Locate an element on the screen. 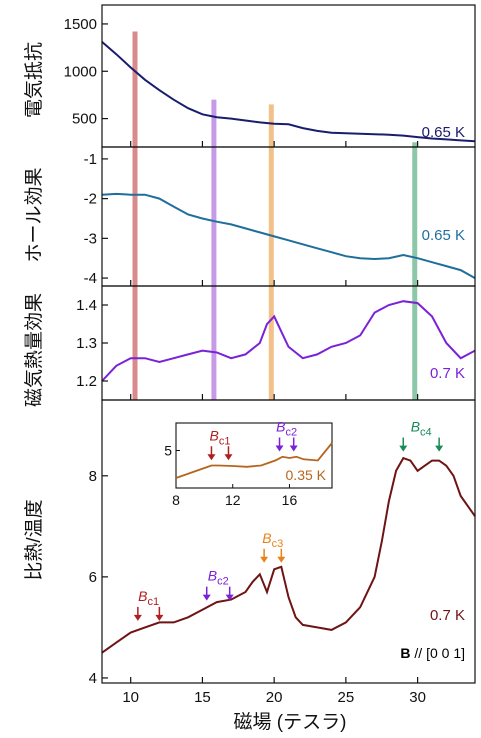  series-hall-fit is located at coordinates (288, 236).